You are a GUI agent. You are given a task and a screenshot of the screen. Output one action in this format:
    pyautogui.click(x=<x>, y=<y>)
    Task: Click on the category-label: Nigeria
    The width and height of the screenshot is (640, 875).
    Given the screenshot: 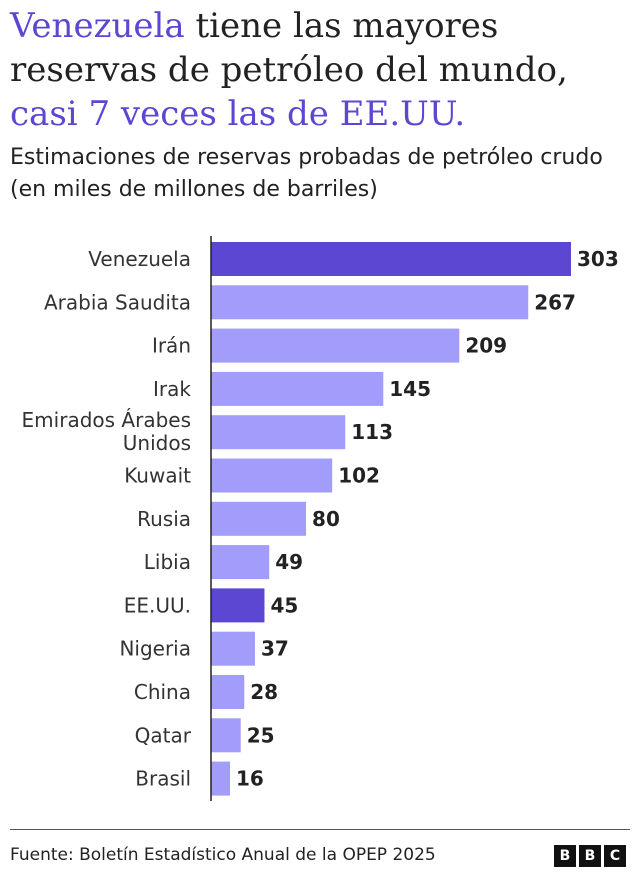 What is the action you would take?
    pyautogui.click(x=155, y=649)
    